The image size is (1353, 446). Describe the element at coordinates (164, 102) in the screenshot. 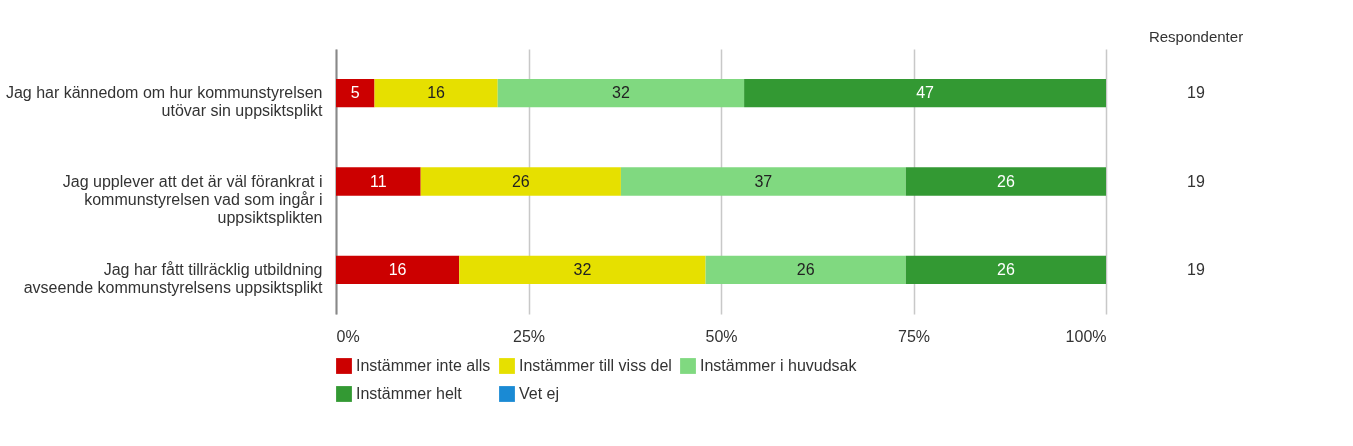

I see `y-tick-label: Jag har kännedom om hur kommunstyrelsen utövar sin uppsiktsplikt` at that location.